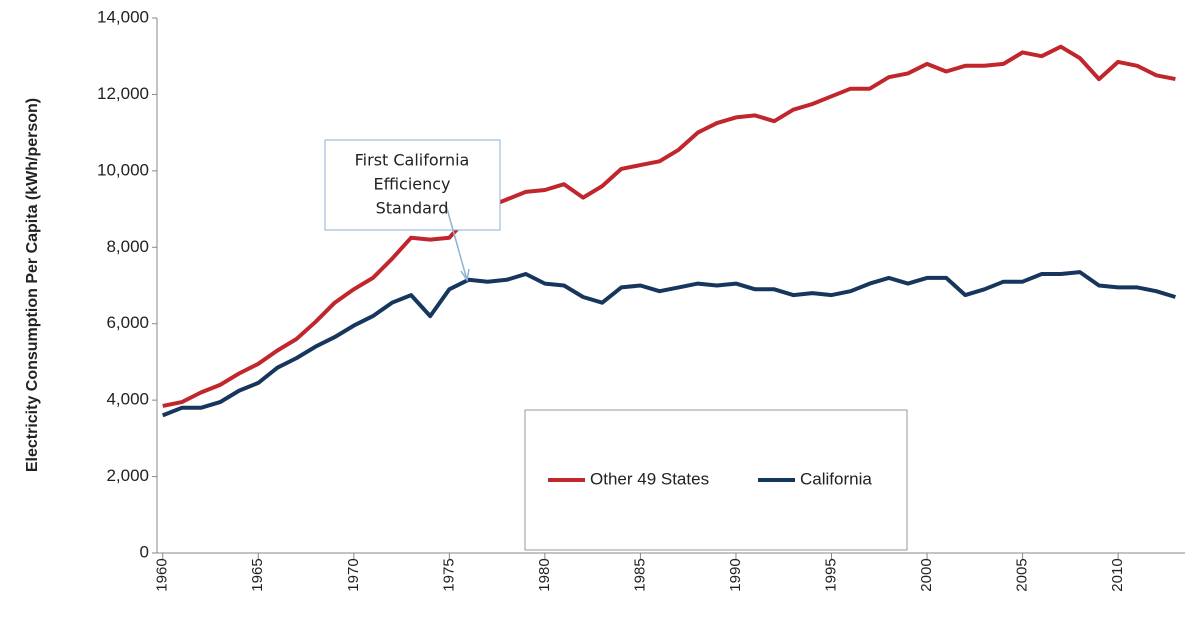 The height and width of the screenshot is (618, 1188). What do you see at coordinates (836, 478) in the screenshot?
I see `legend-label: California` at bounding box center [836, 478].